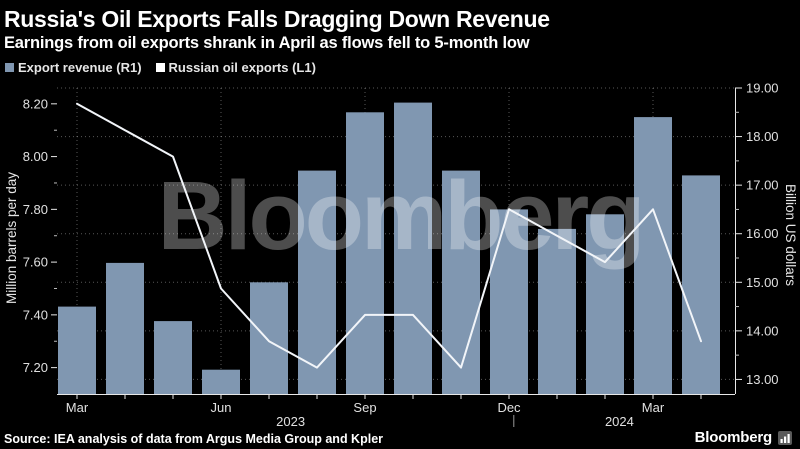 The height and width of the screenshot is (449, 800). What do you see at coordinates (9, 67) in the screenshot?
I see `revenue-series-swatch` at bounding box center [9, 67].